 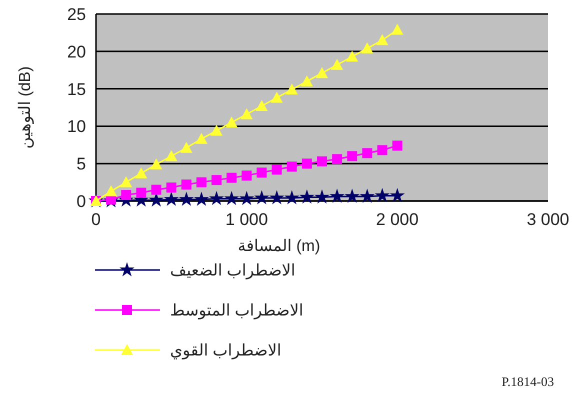 What do you see at coordinates (237, 311) in the screenshot?
I see `legend-label: الاضطراب المتوسط` at bounding box center [237, 311].